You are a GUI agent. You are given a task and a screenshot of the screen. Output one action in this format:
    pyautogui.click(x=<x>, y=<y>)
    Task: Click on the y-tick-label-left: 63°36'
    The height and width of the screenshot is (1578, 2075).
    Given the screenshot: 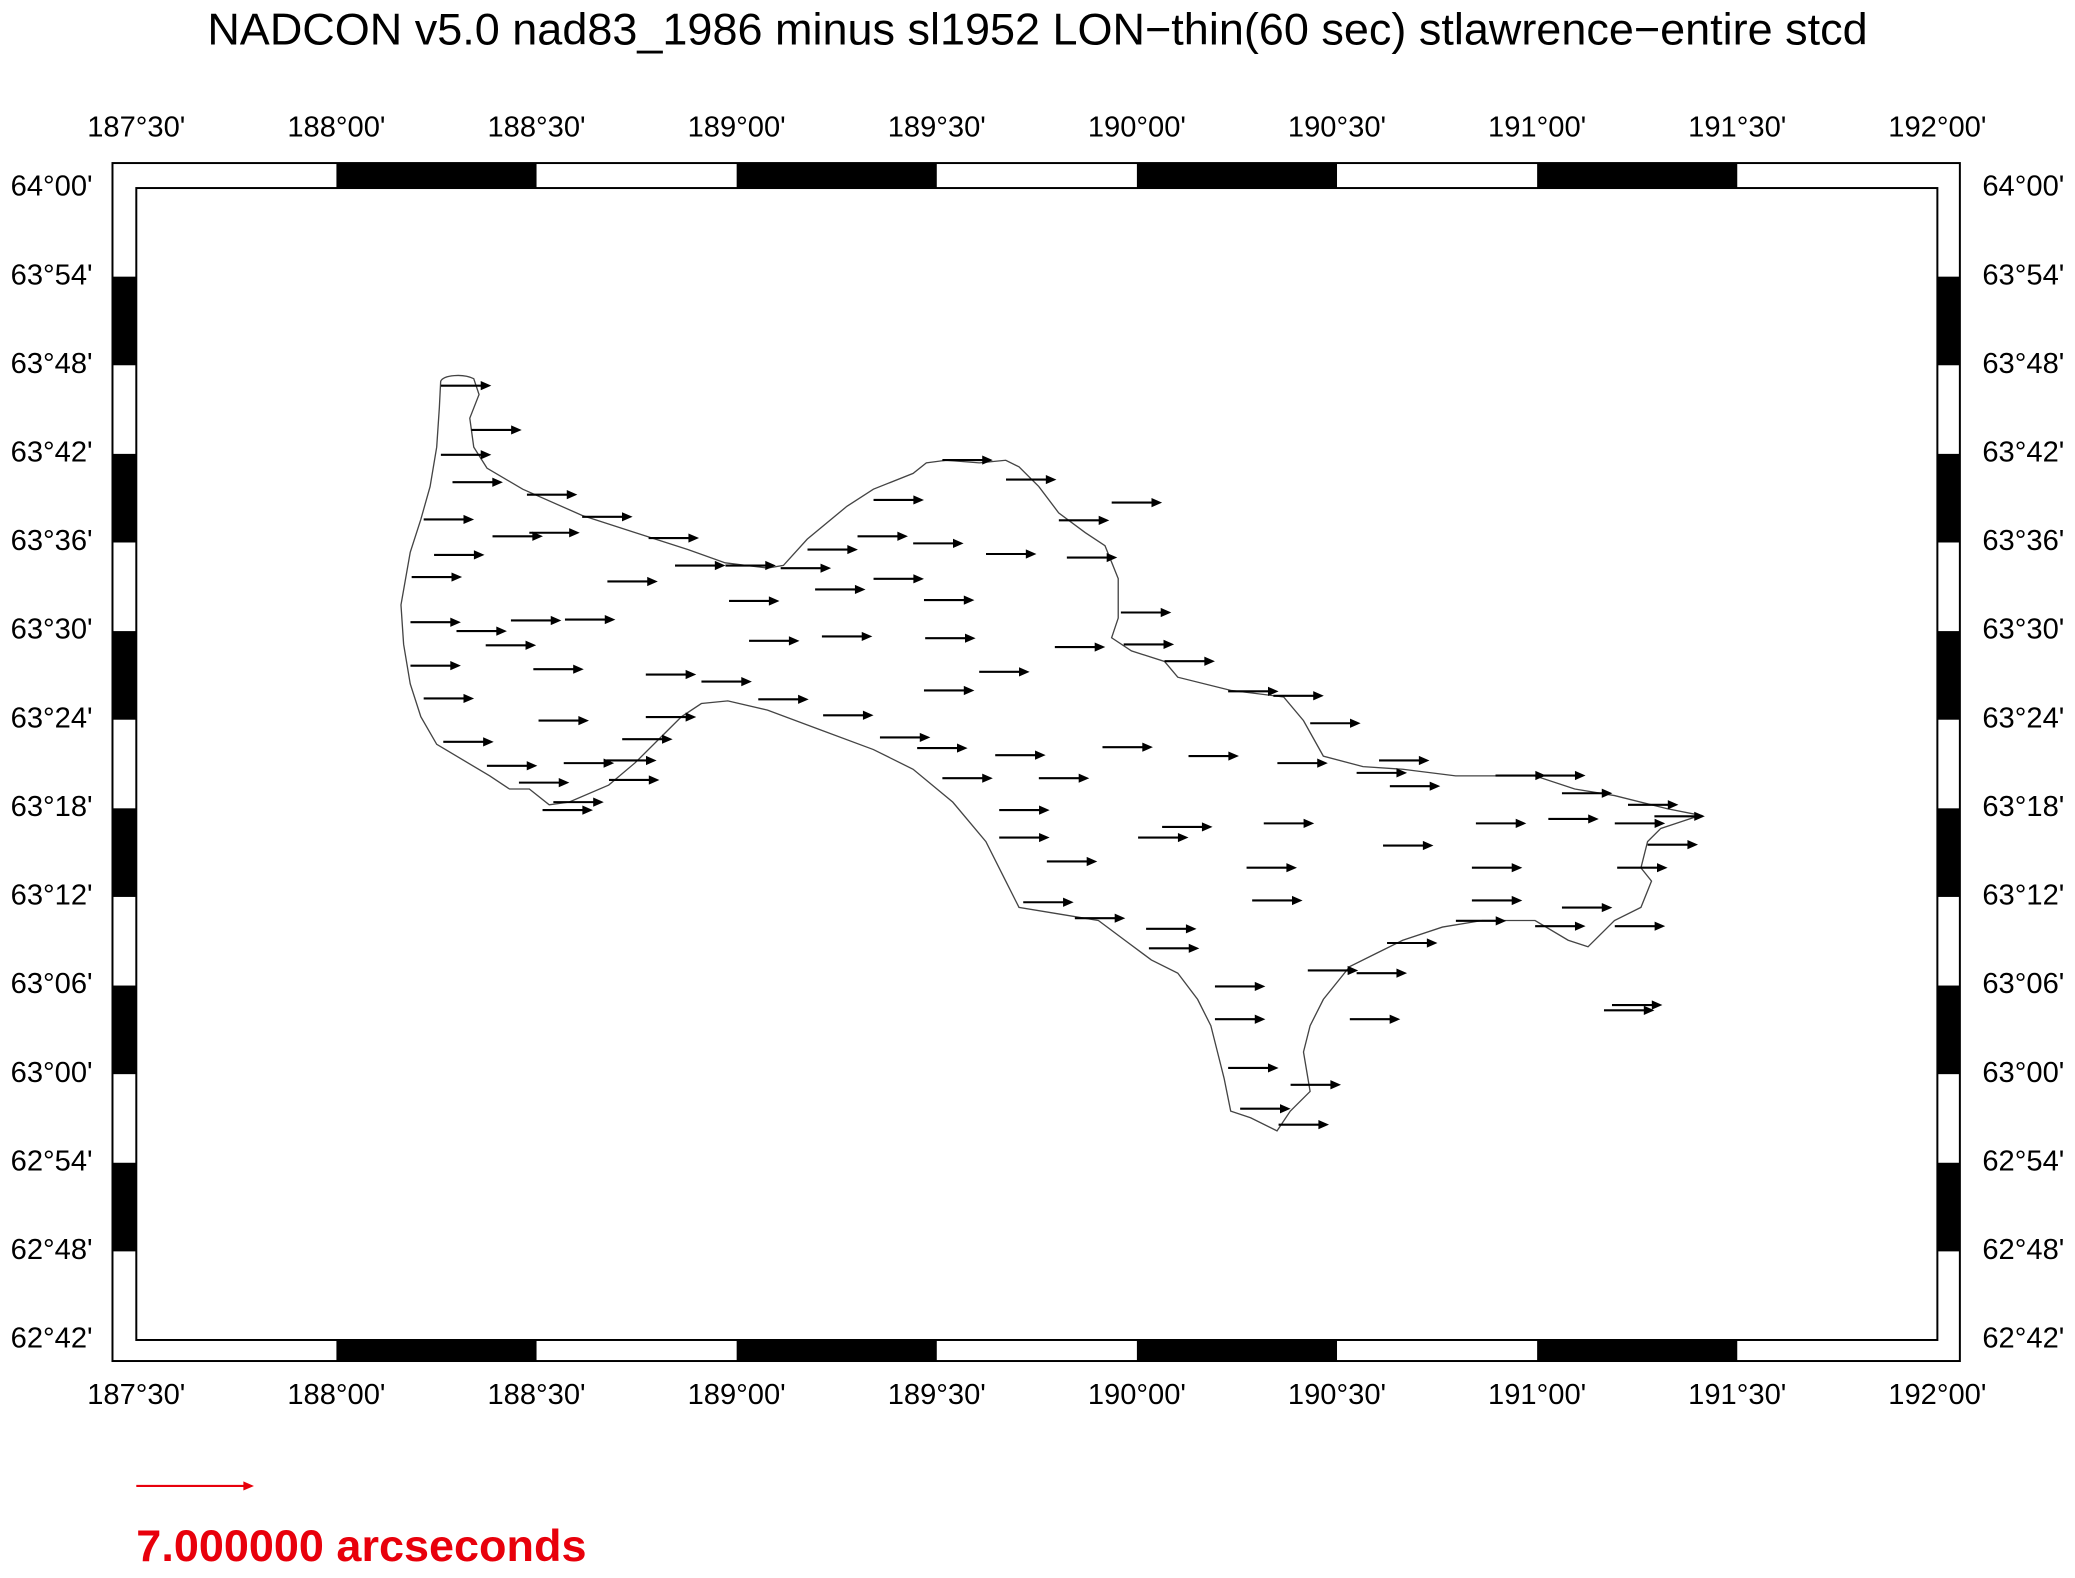 What is the action you would take?
    pyautogui.click(x=52, y=541)
    